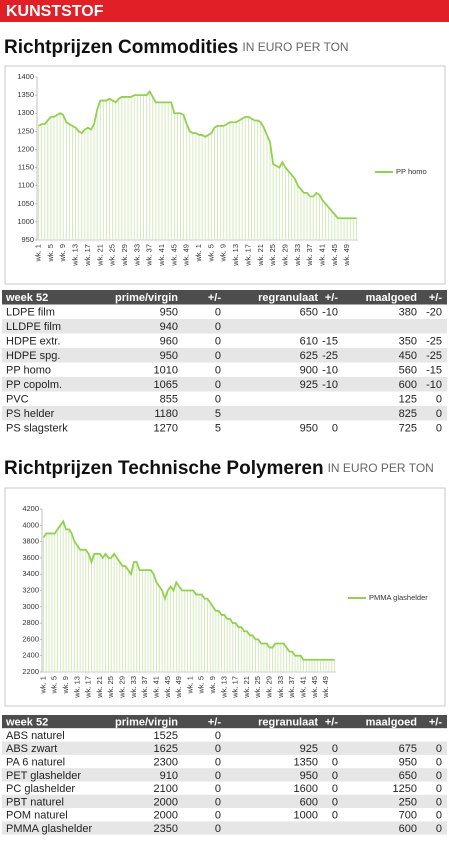 The height and width of the screenshot is (850, 449). Describe the element at coordinates (210, 253) in the screenshot. I see `x-tick-label: wk. 5` at that location.